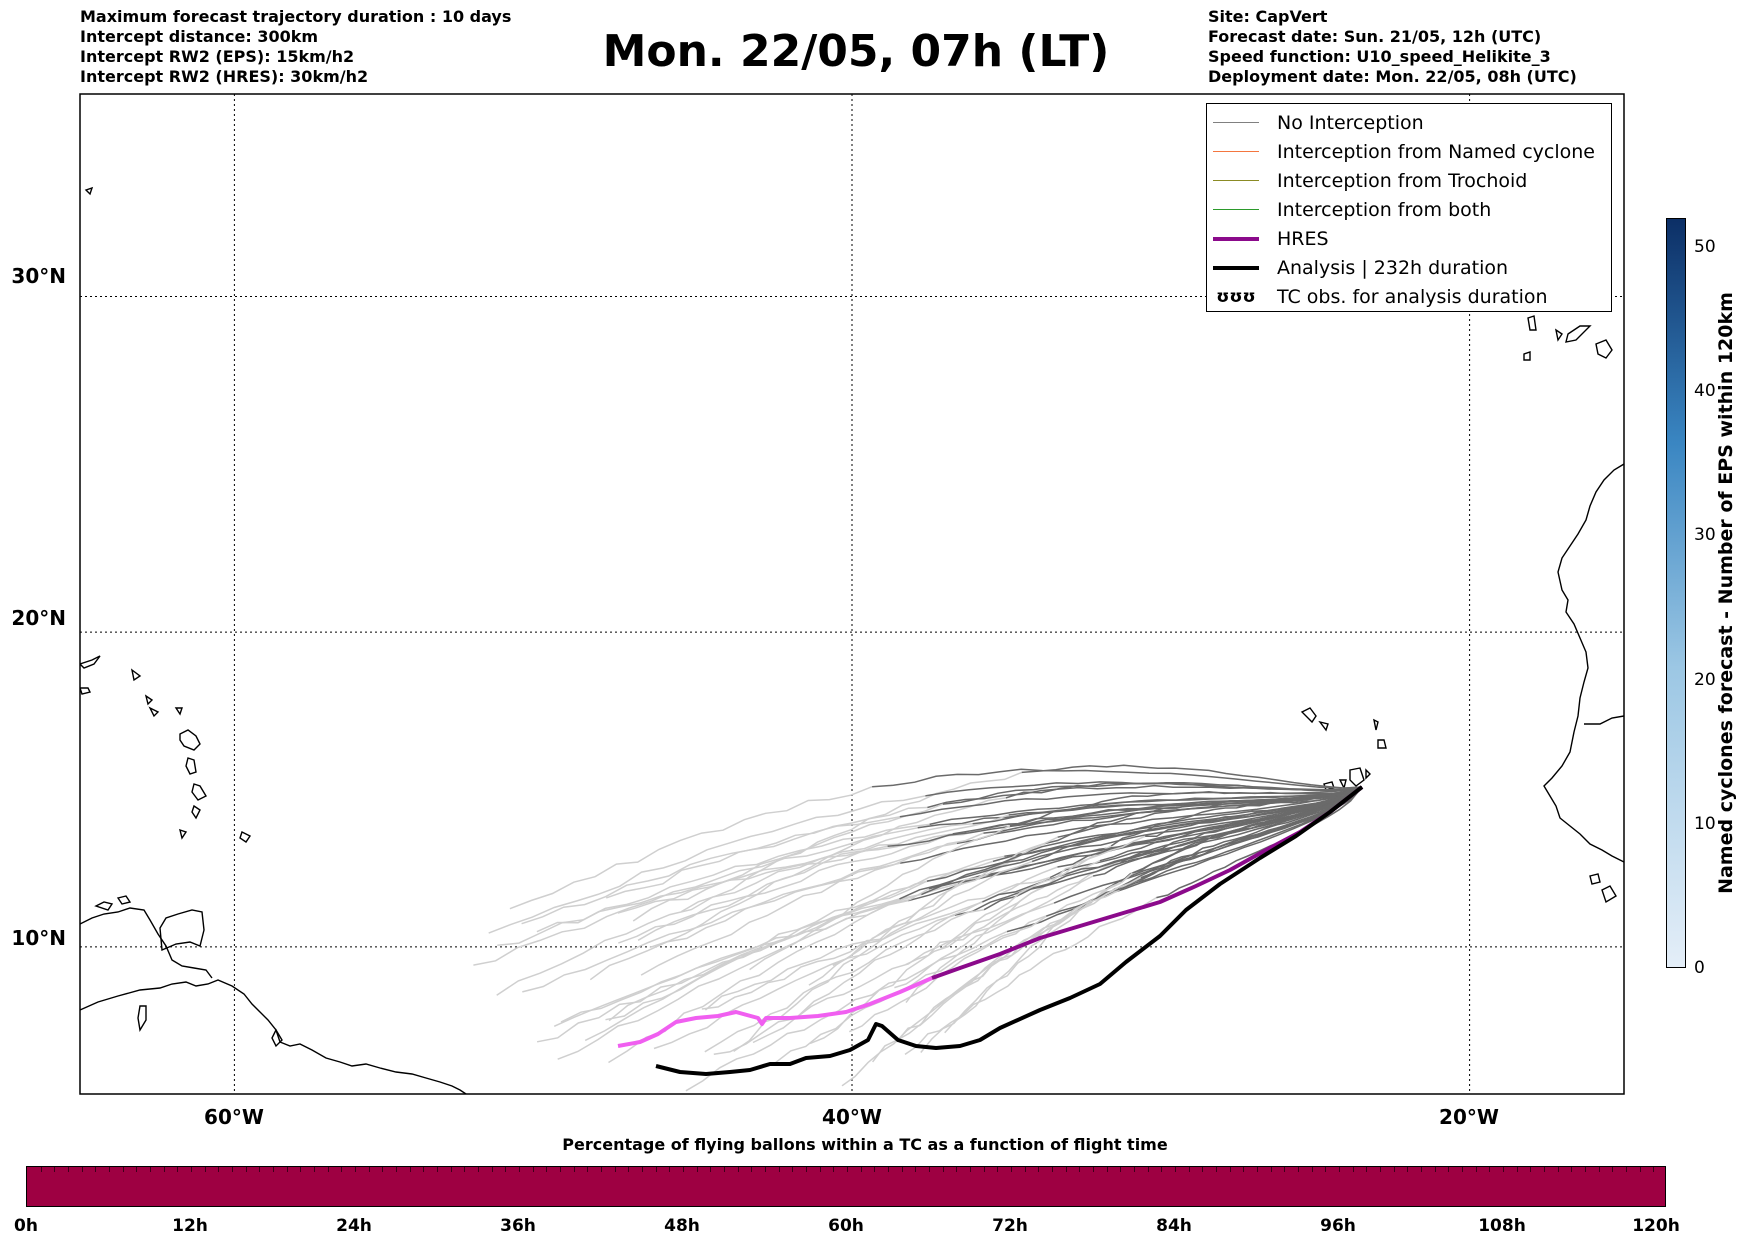 Image resolution: width=1752 pixels, height=1241 pixels. What do you see at coordinates (1409, 180) in the screenshot?
I see `legend-item-trochoid: Interception from Trochoid` at bounding box center [1409, 180].